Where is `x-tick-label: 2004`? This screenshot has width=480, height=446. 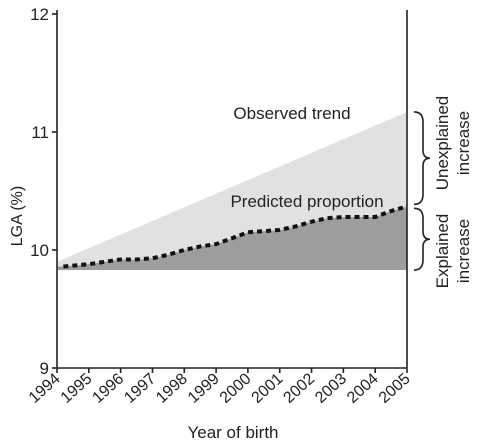 x-tick-label: 2004 is located at coordinates (363, 388).